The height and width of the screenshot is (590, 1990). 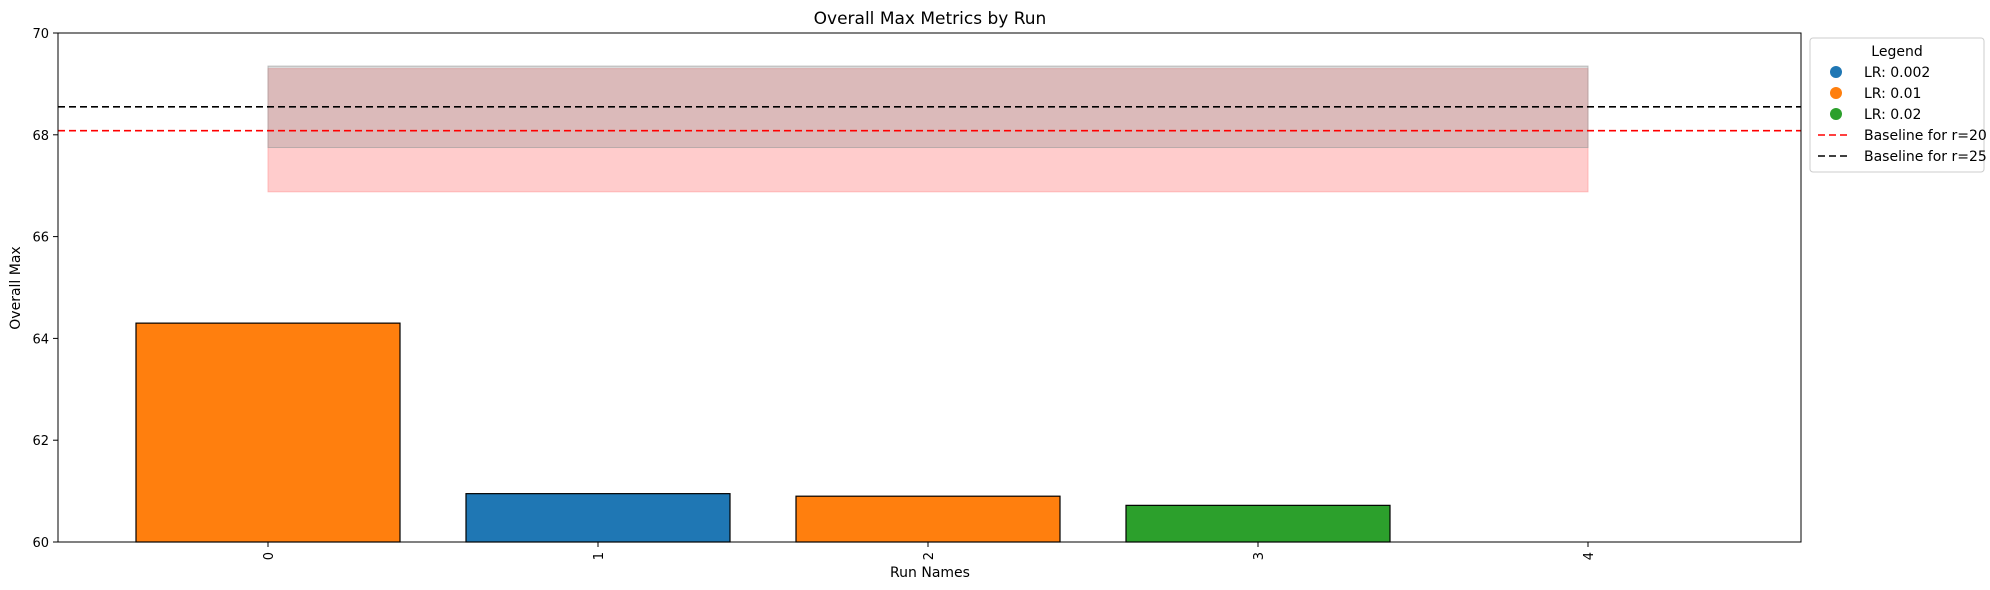 I want to click on legend-title: Legend, so click(x=1896, y=52).